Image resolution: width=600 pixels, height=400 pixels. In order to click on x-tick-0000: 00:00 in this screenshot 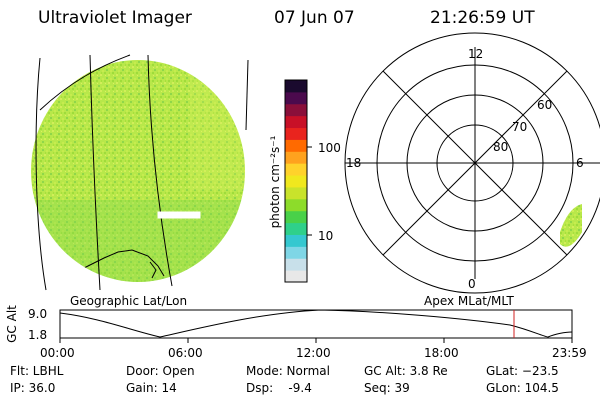, I will do `click(57, 353)`.